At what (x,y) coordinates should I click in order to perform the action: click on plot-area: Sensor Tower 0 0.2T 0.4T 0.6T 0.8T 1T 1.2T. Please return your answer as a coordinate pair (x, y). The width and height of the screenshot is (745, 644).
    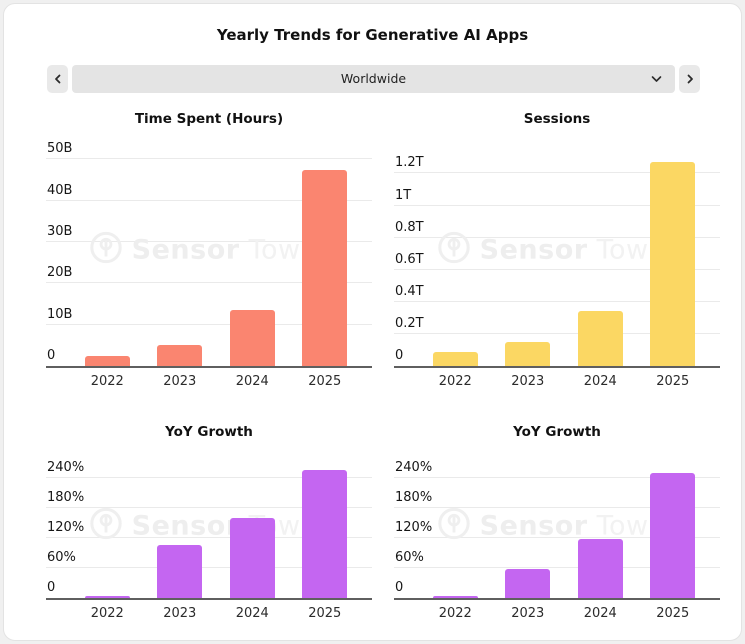
    Looking at the image, I should click on (557, 259).